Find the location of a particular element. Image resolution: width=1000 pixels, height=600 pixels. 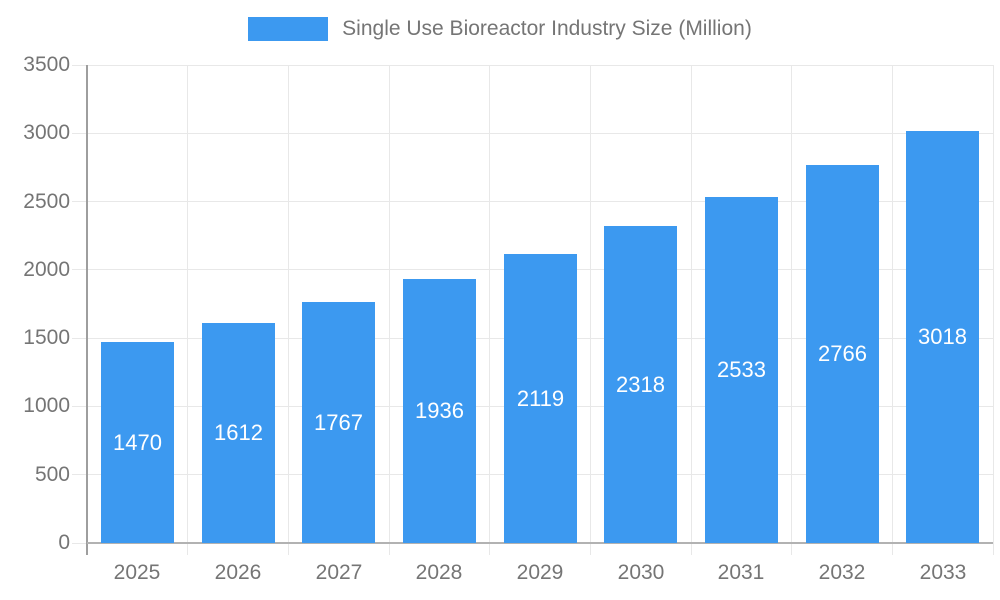

x-axis-tick-label: 2029 is located at coordinates (540, 572).